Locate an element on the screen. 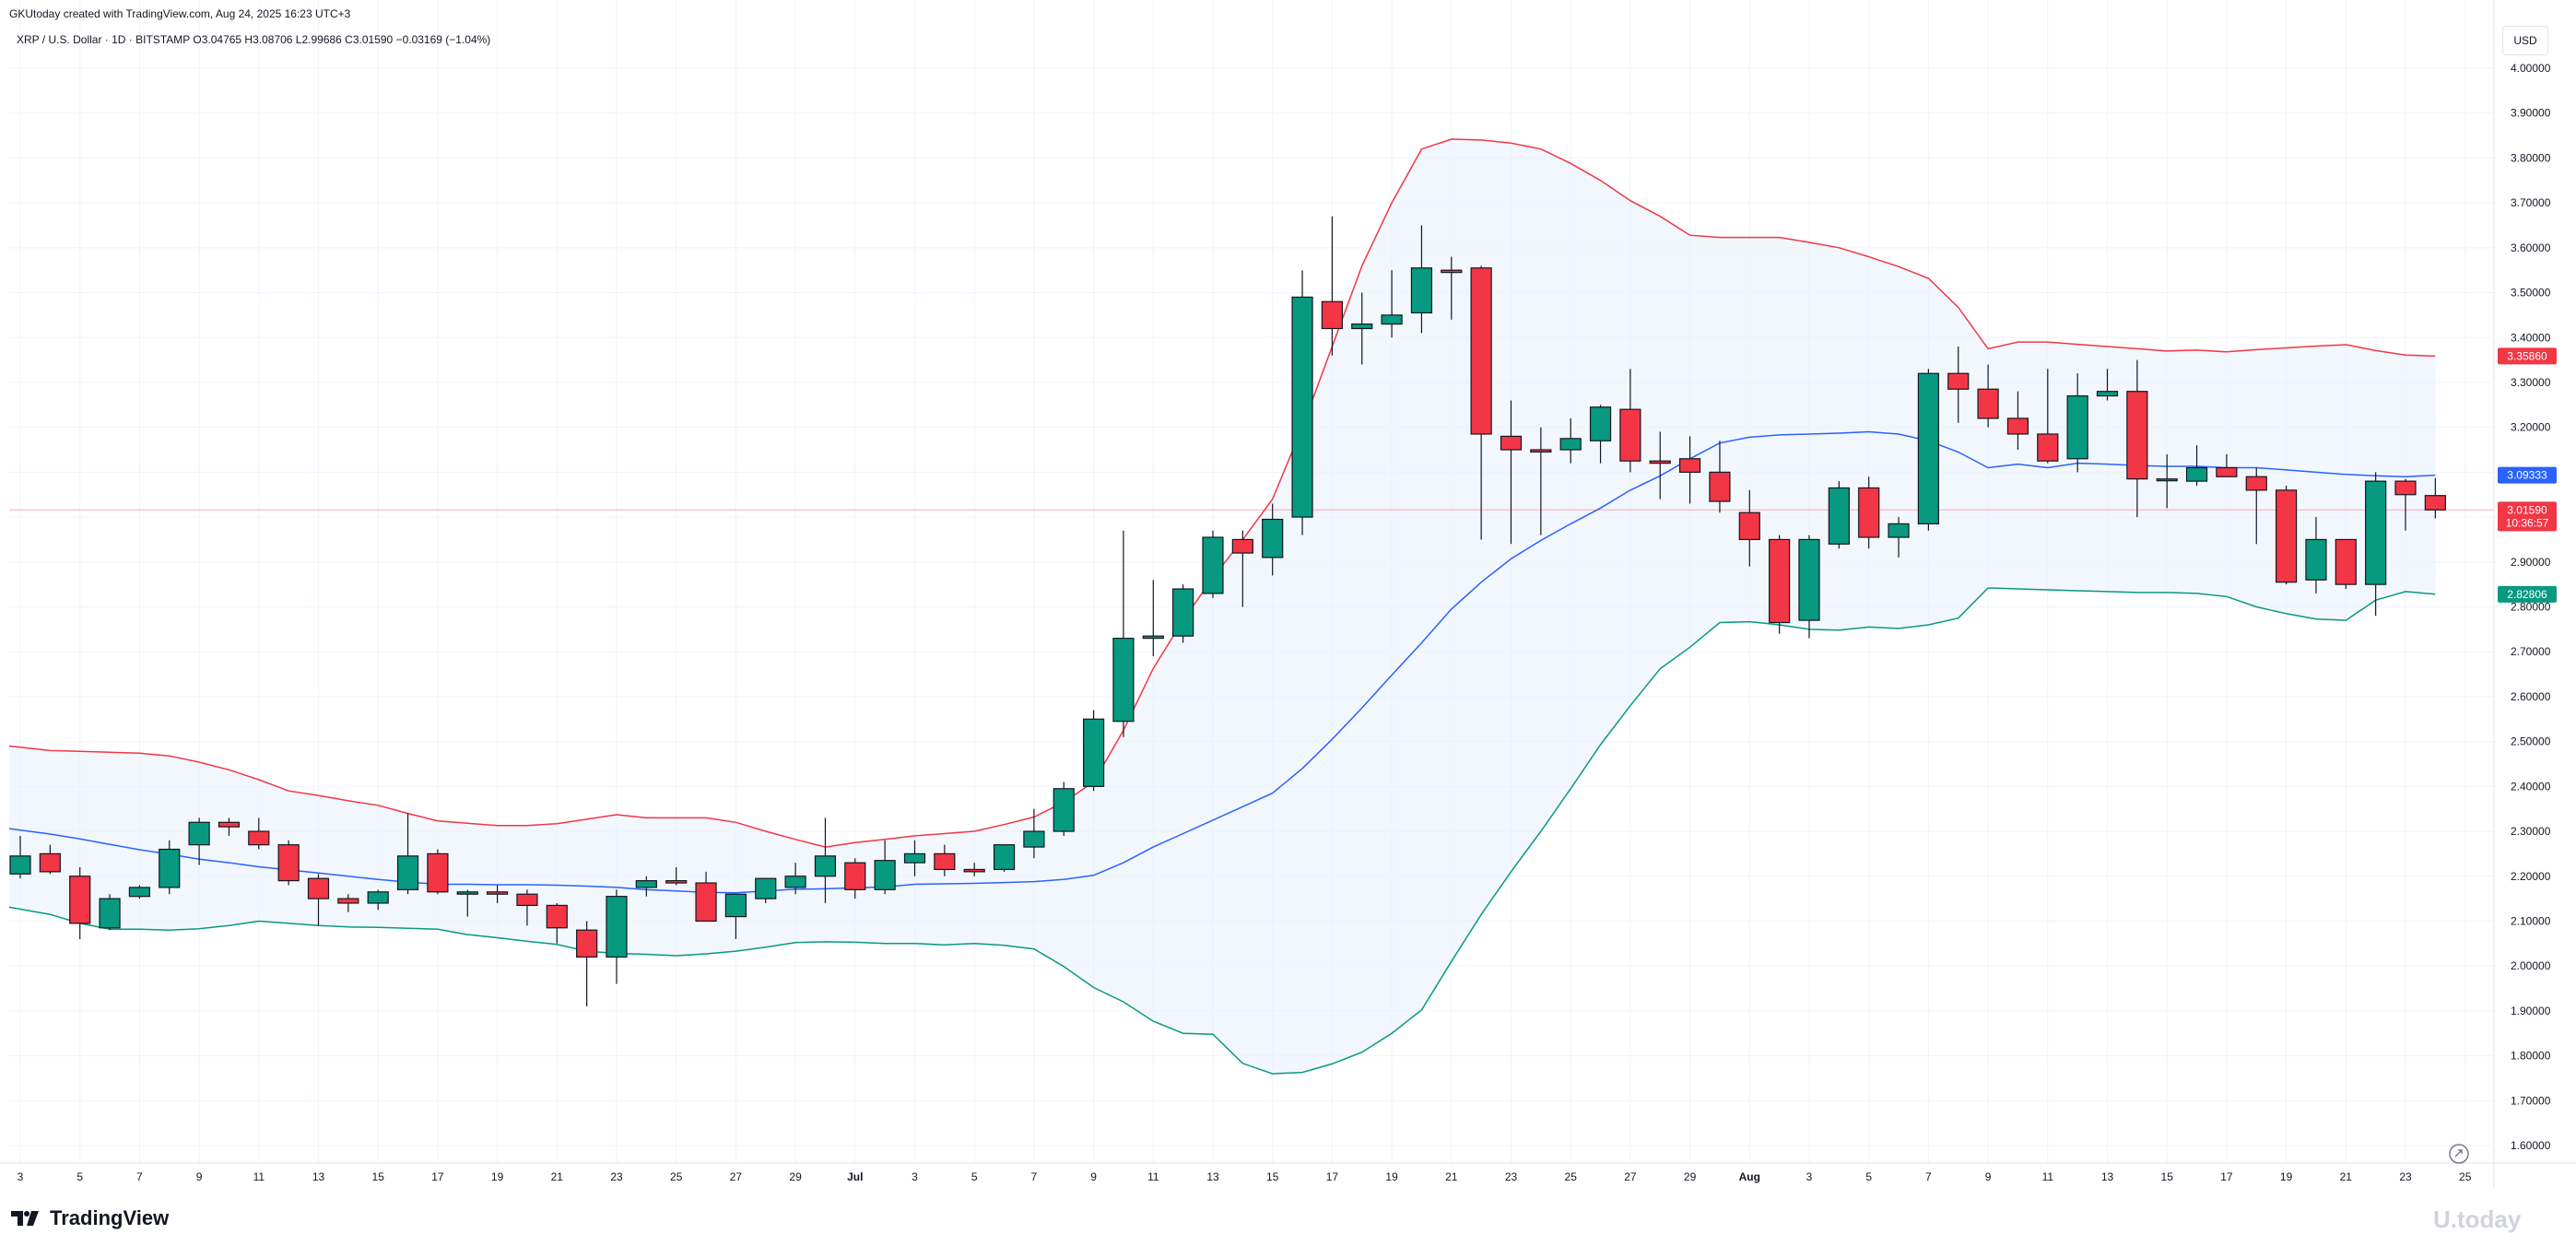  y-tick-label: 2.80000 is located at coordinates (2531, 607).